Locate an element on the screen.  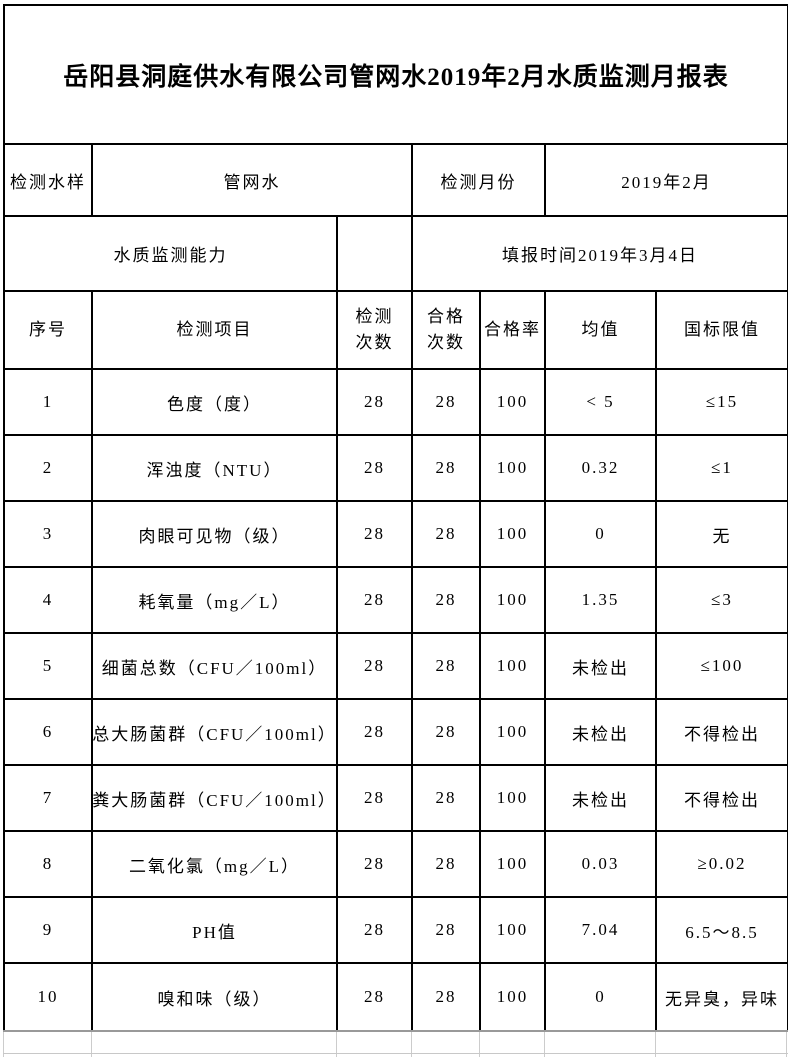
cell-item: 肉眼可见物（级） is located at coordinates (215, 534).